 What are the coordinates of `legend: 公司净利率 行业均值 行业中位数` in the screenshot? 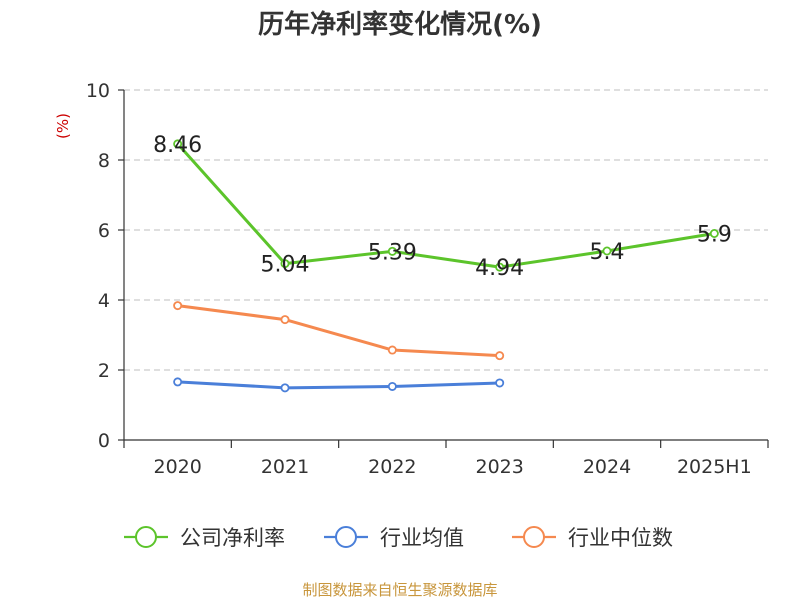 It's located at (398, 538).